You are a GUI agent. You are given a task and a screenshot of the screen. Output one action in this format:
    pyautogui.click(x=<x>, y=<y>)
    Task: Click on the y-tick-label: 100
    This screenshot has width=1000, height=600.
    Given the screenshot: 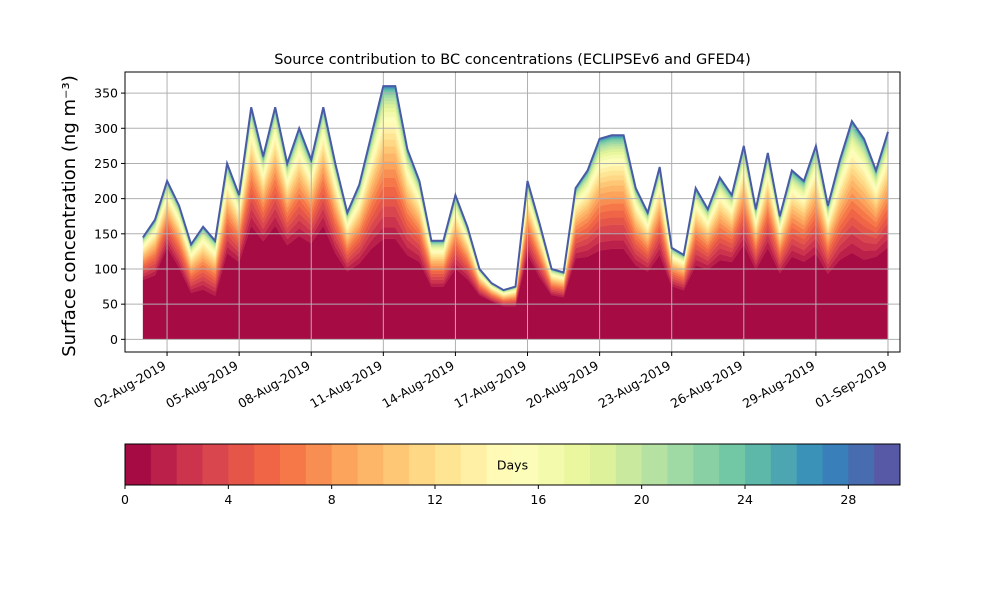 What is the action you would take?
    pyautogui.click(x=106, y=268)
    